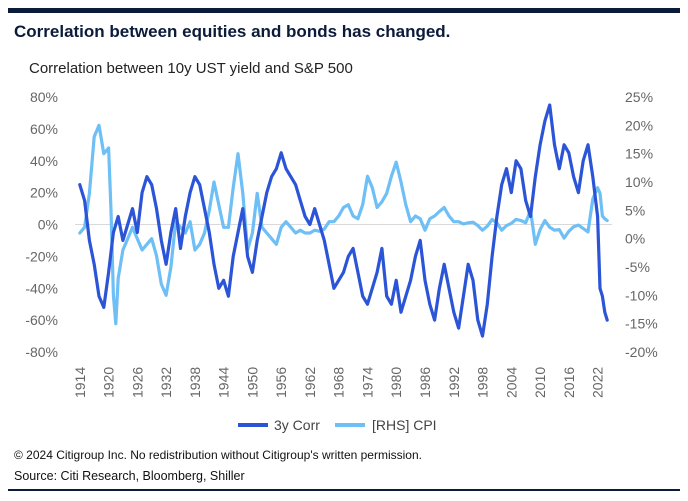  Describe the element at coordinates (166, 382) in the screenshot. I see `x-tick-label: 1932` at that location.